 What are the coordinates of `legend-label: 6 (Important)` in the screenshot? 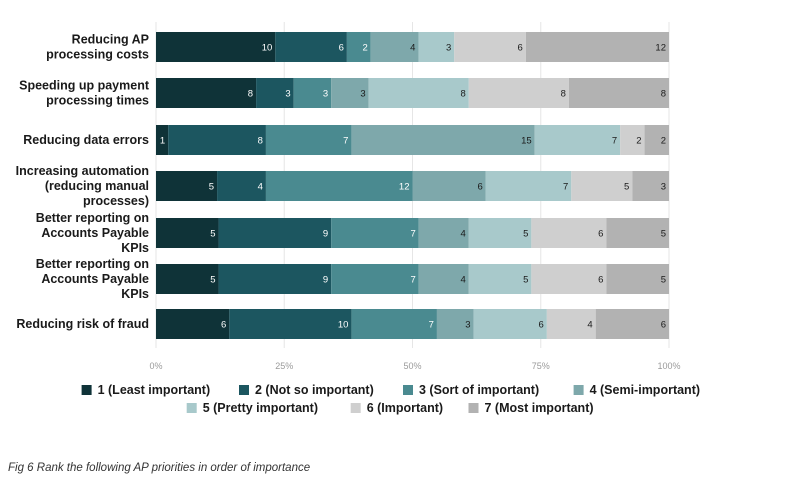 It's located at (405, 408).